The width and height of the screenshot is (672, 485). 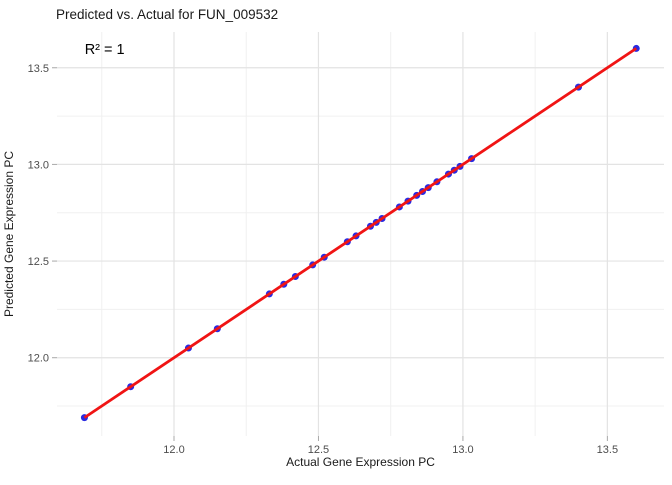 What do you see at coordinates (360, 462) in the screenshot?
I see `x-axis-title: Actual Gene Expression PC` at bounding box center [360, 462].